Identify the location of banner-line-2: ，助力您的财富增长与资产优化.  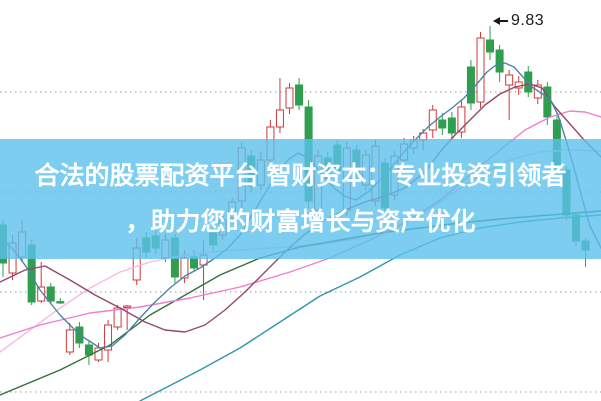
(300, 222).